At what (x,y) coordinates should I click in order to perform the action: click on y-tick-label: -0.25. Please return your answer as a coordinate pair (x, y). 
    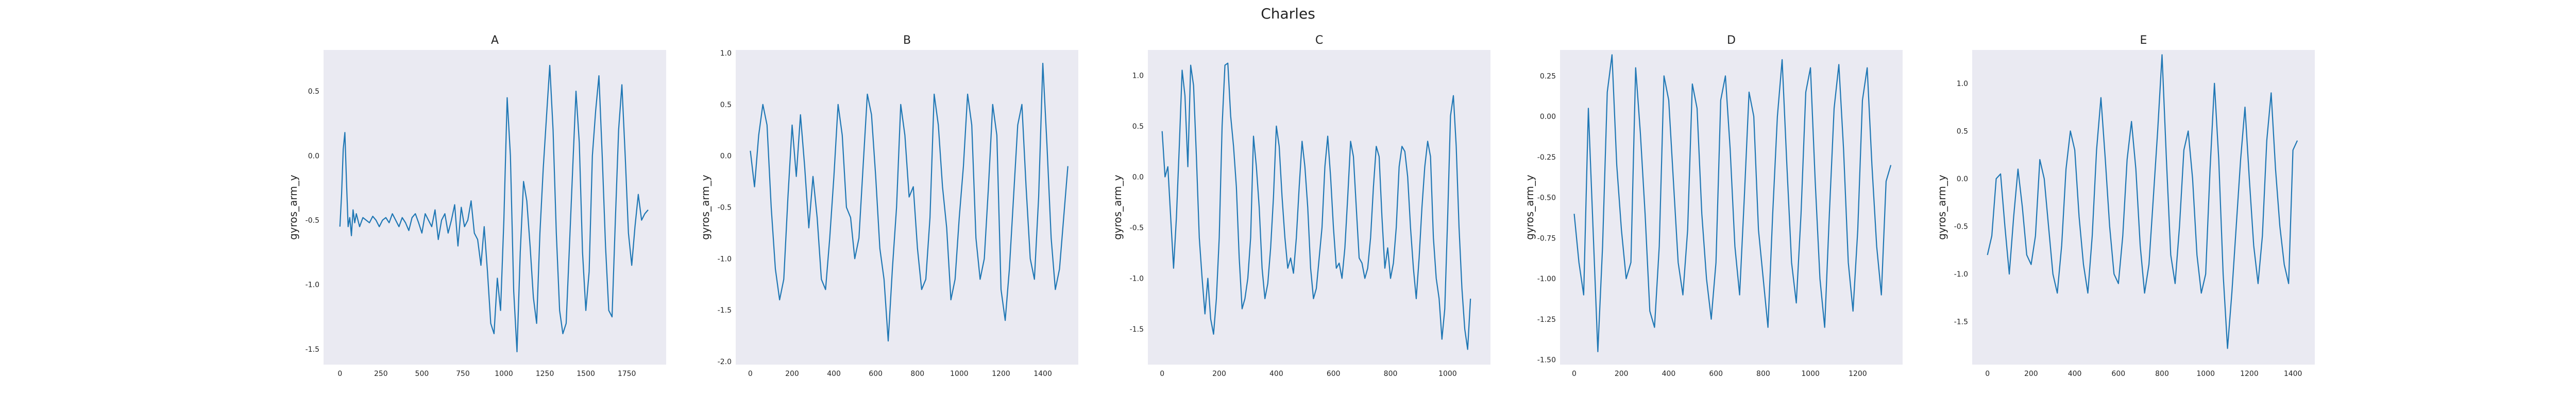
    Looking at the image, I should click on (1546, 157).